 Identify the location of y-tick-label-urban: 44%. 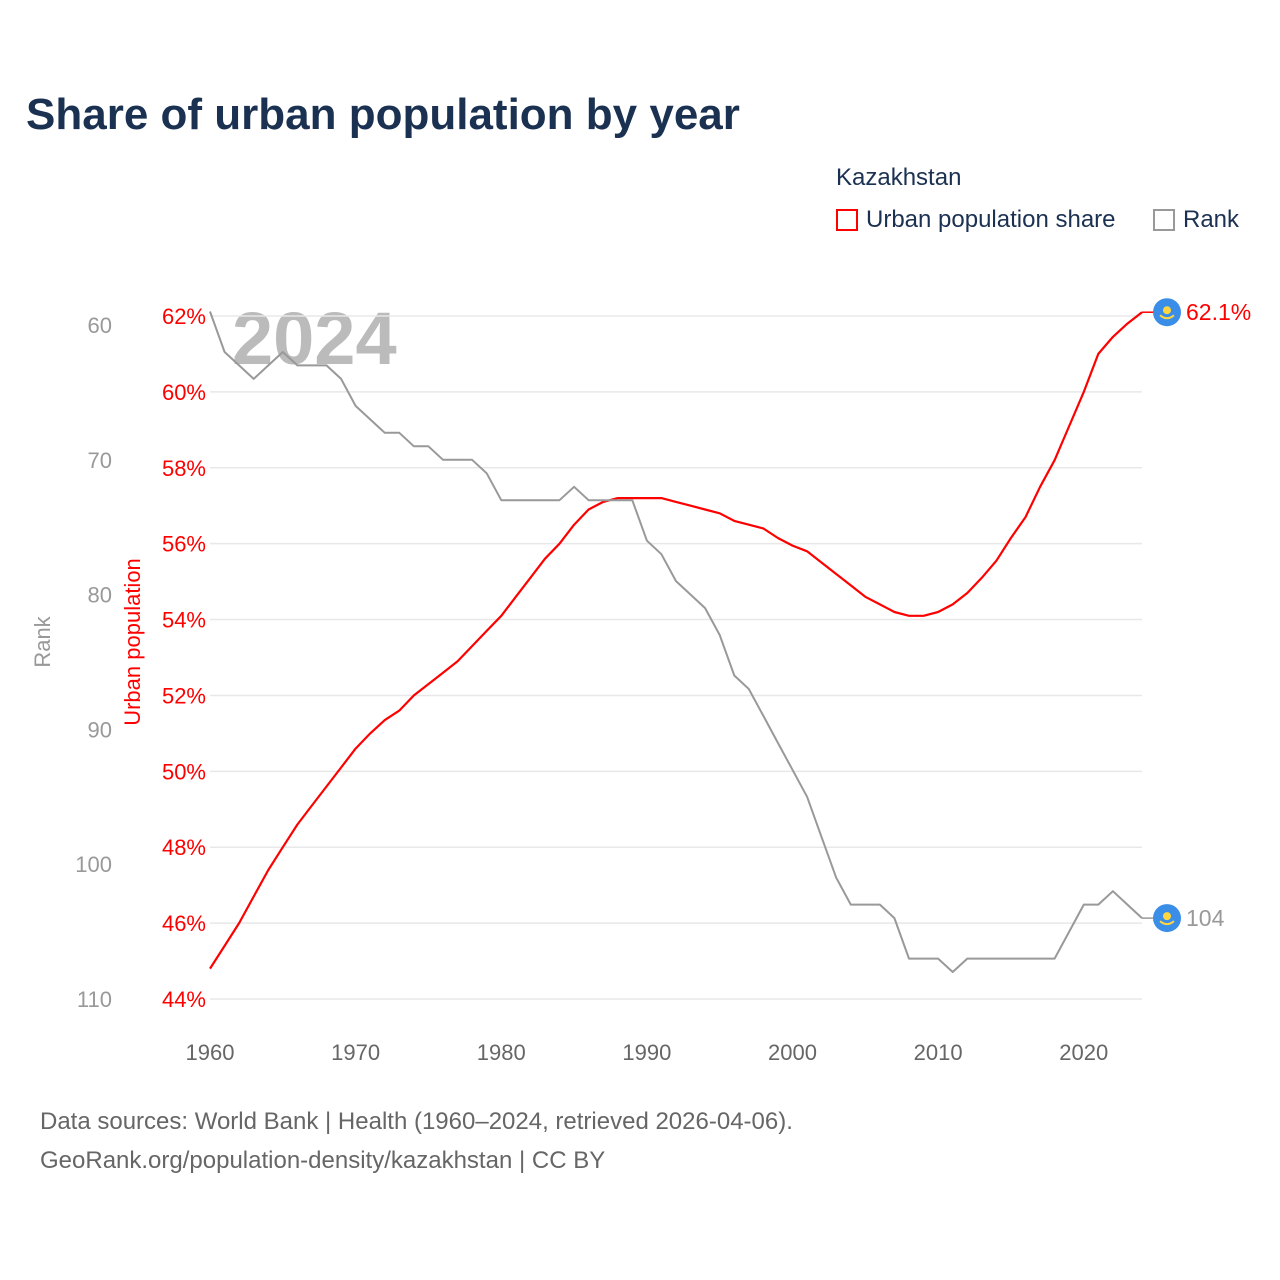
(184, 999).